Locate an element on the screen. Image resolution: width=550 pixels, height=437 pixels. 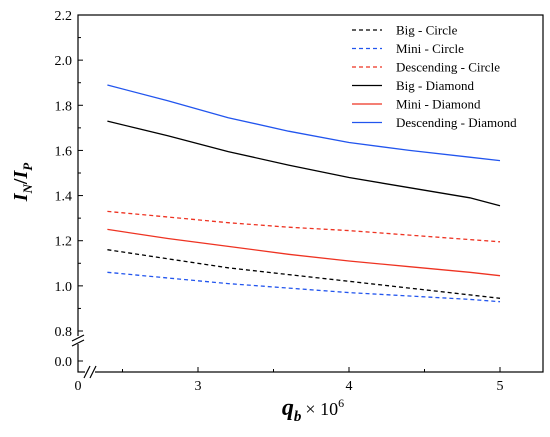
y-break-gap is located at coordinates (78, 340).